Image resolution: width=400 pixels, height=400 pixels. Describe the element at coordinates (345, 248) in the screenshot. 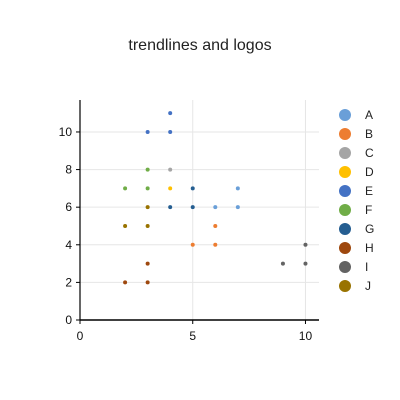

I see `legend-marker-h` at that location.